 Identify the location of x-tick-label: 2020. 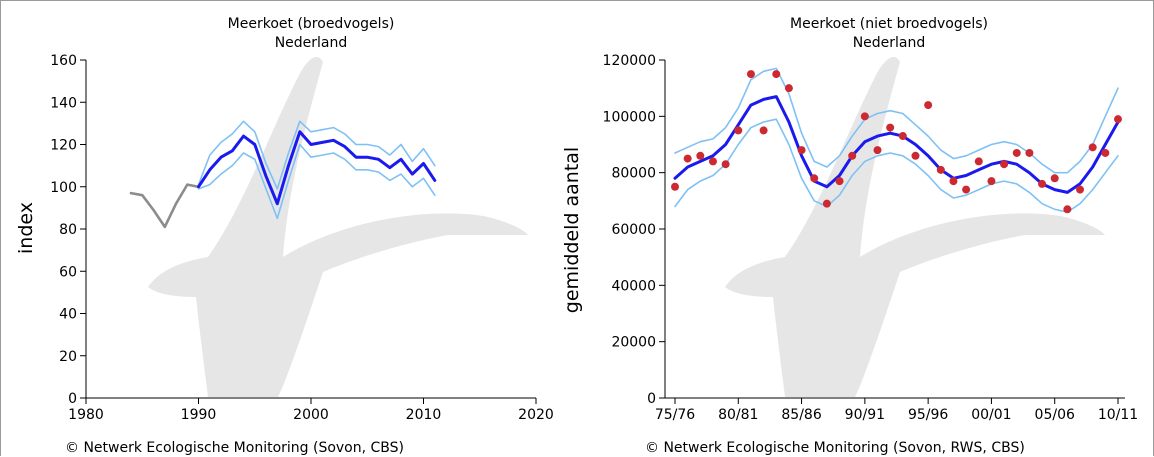
(536, 415).